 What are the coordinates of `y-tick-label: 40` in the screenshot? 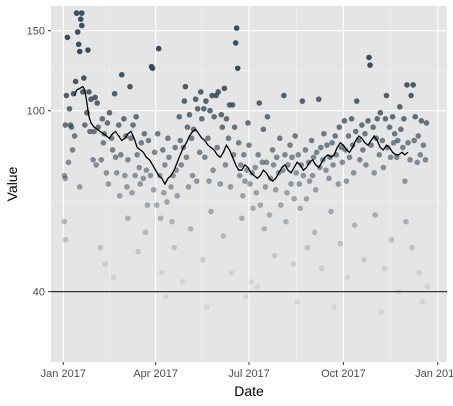 It's located at (39, 293).